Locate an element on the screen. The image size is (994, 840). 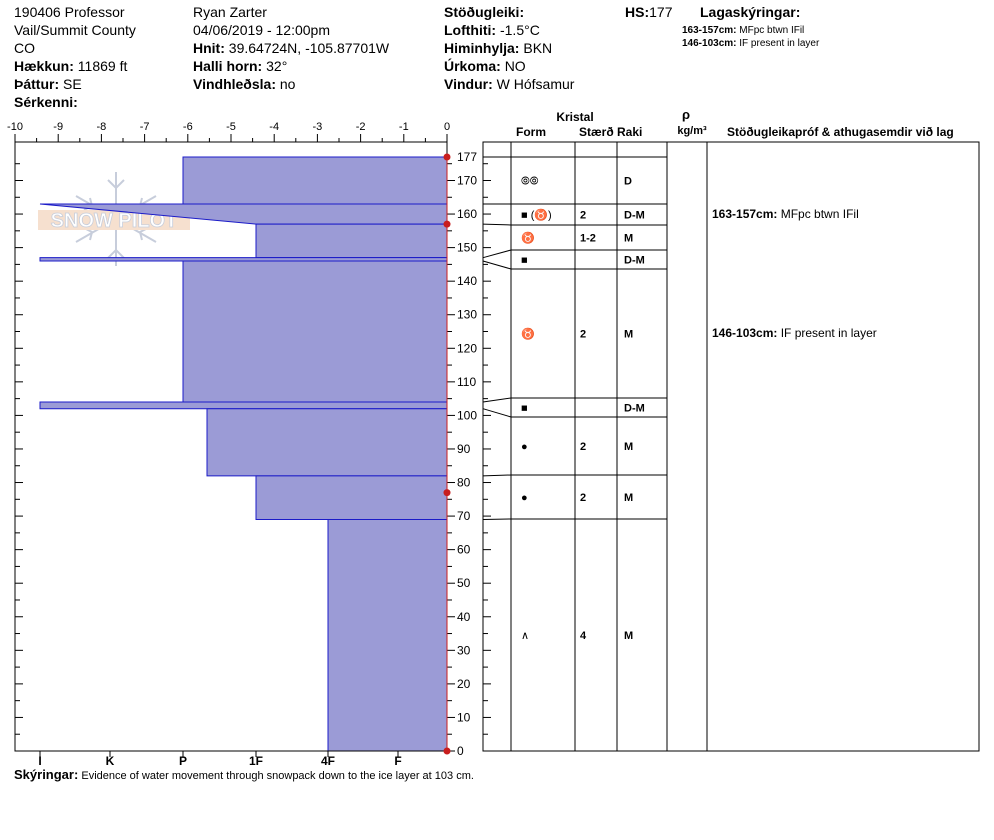
hardness-tick-label: 1F is located at coordinates (256, 761).